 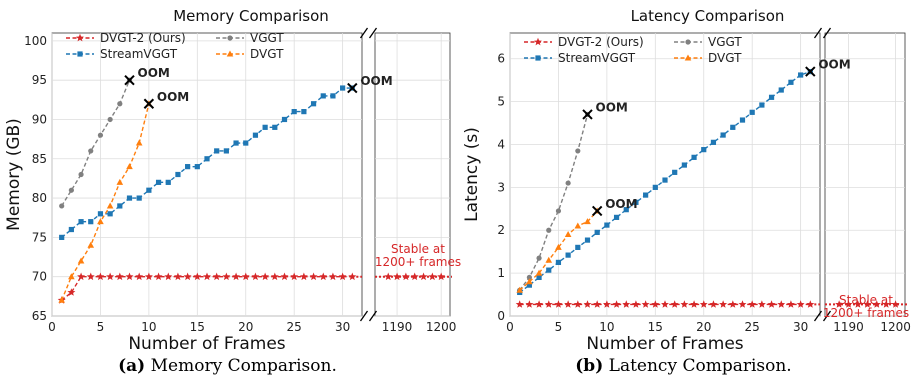 I want to click on y-tick-label: 90, so click(x=39, y=119).